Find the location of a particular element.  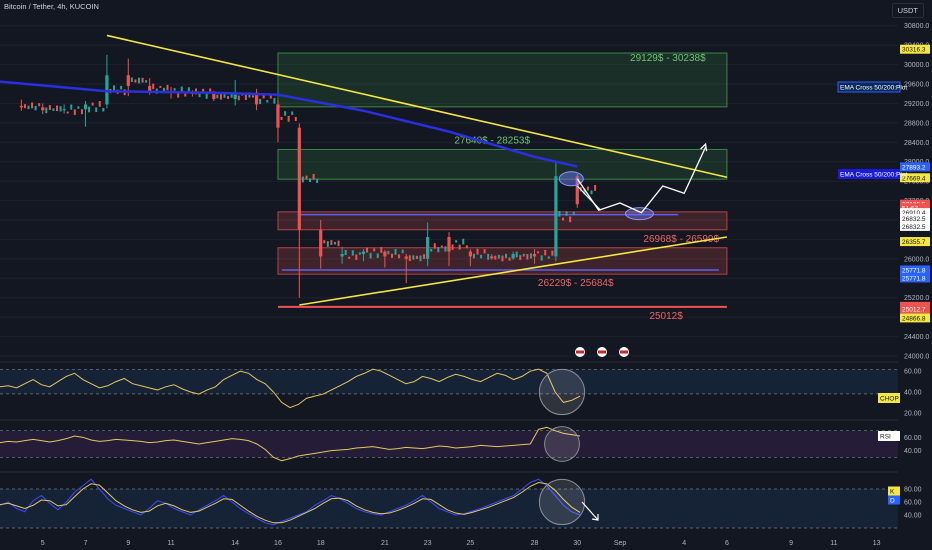

indicator-band is located at coordinates (449, 444).